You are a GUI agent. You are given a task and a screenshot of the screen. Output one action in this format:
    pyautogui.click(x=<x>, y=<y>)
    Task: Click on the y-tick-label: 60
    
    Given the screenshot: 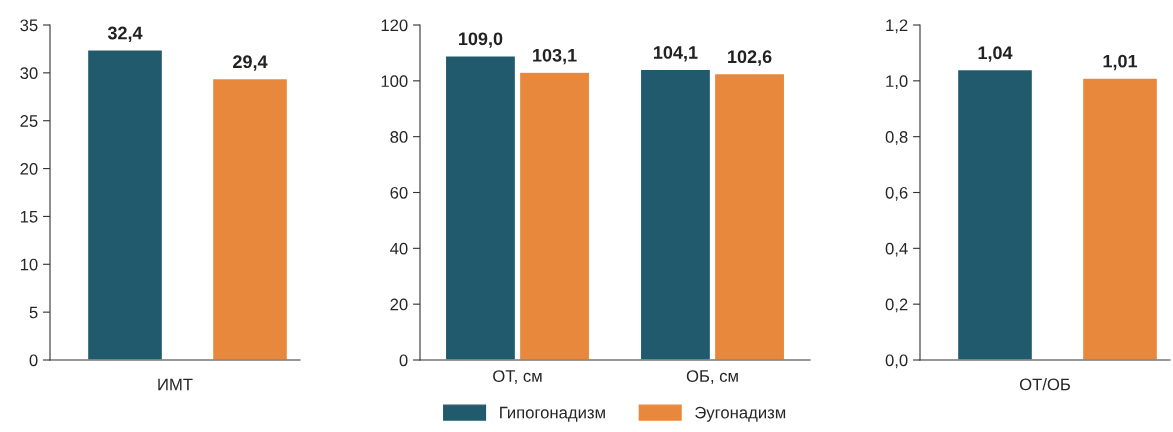 What is the action you would take?
    pyautogui.click(x=399, y=192)
    